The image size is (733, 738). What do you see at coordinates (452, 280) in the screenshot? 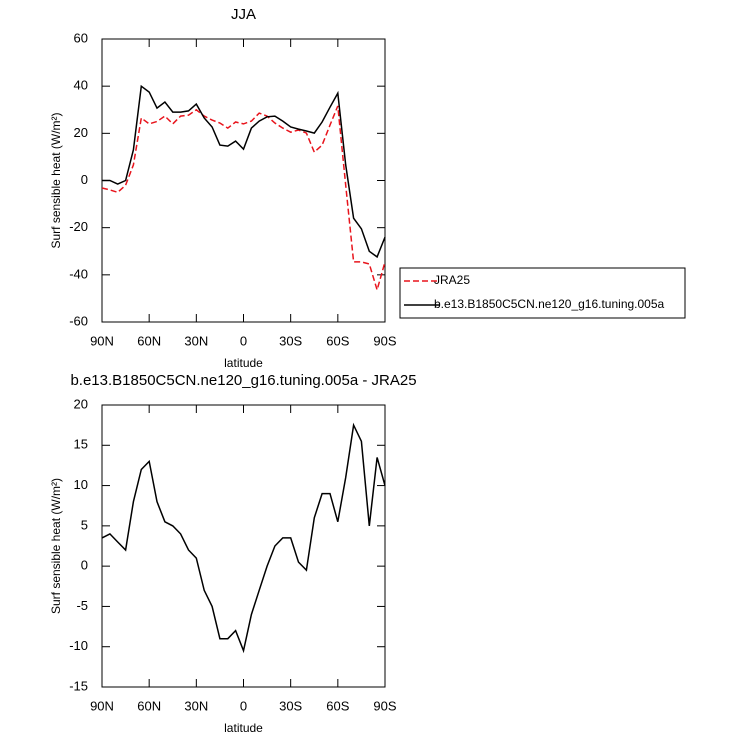
I see `legend-label: JRA25` at bounding box center [452, 280].